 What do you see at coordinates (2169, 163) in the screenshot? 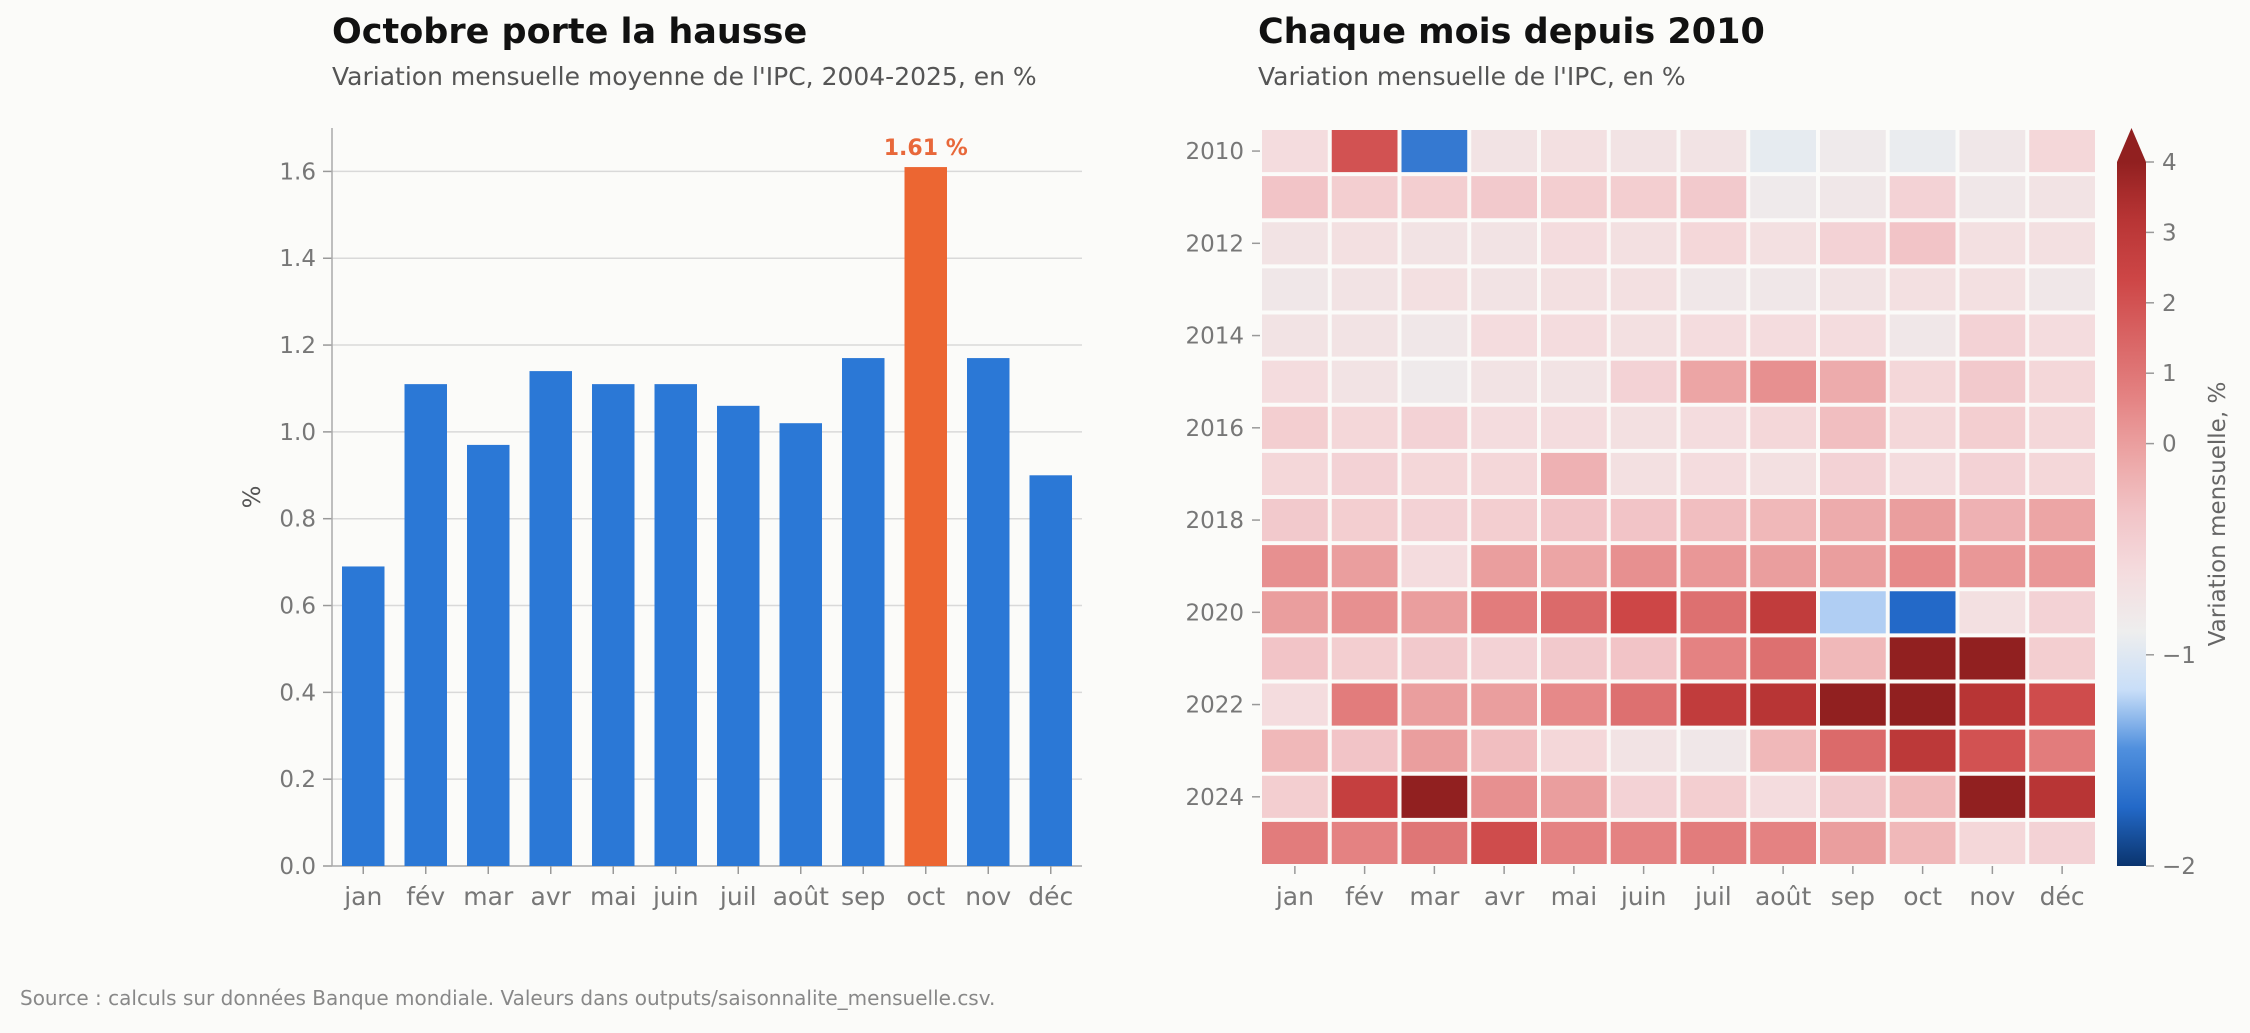
I see `colorbar-tick-label: 4` at bounding box center [2169, 163].